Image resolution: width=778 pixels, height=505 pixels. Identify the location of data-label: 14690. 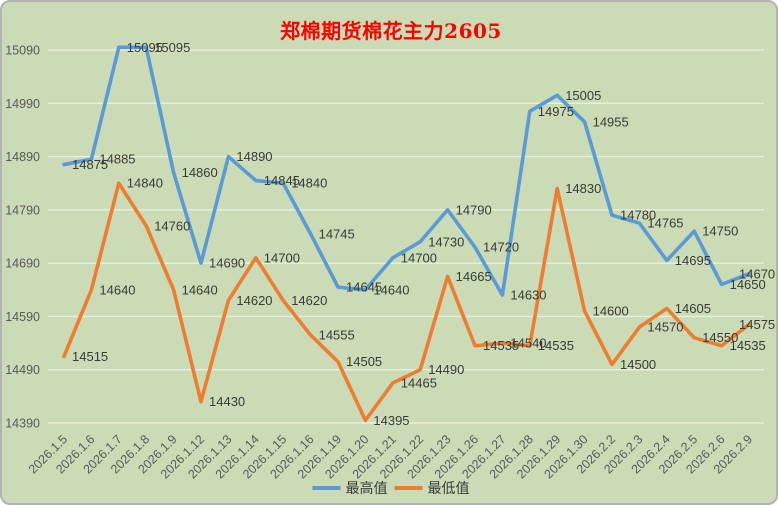
(227, 263).